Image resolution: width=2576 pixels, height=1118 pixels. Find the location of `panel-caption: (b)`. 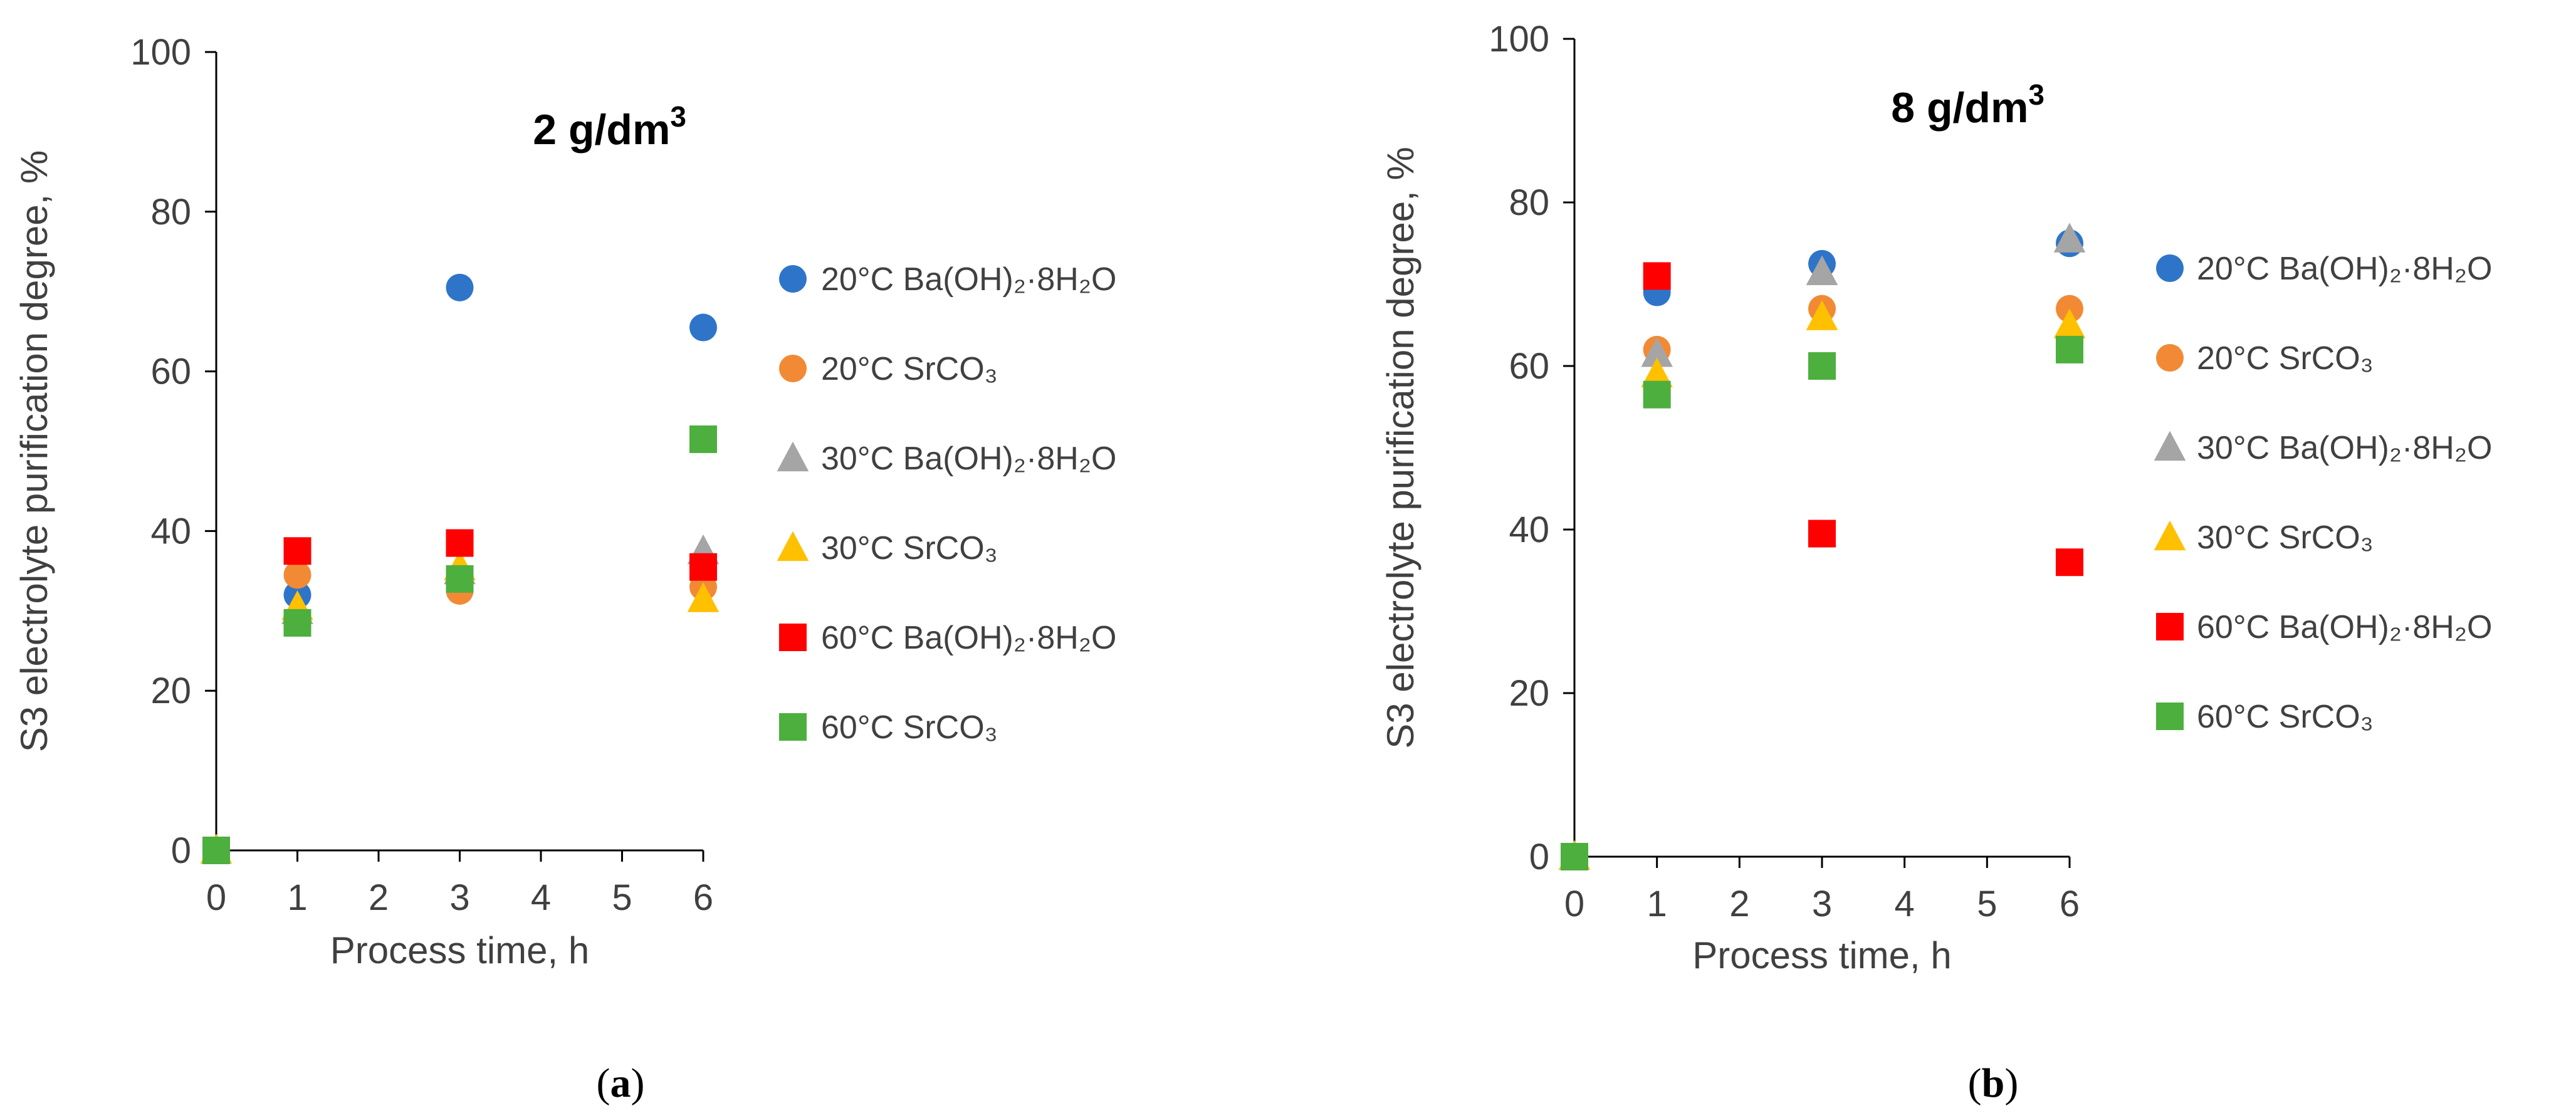

panel-caption: (b) is located at coordinates (1993, 1083).